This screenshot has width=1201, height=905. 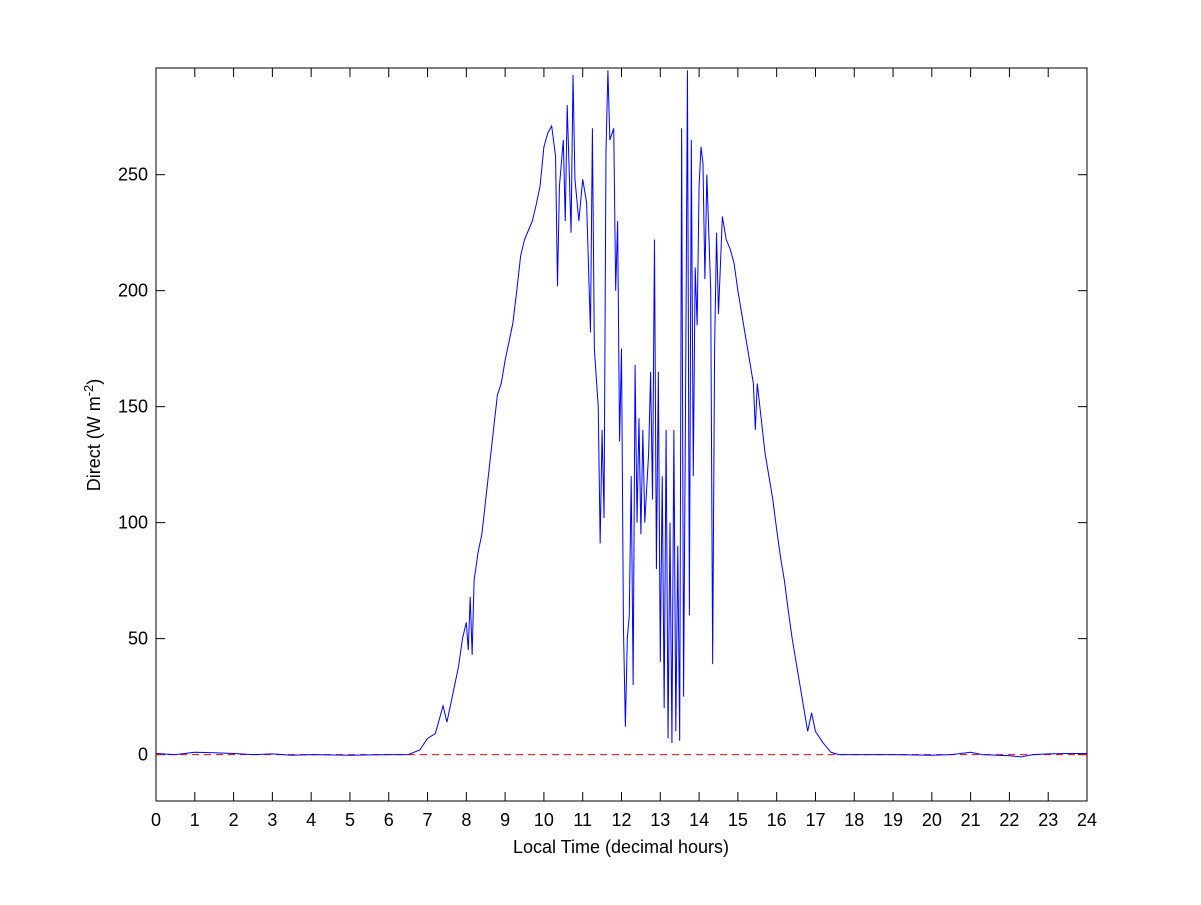 I want to click on x-tick-label: 7, so click(x=428, y=820).